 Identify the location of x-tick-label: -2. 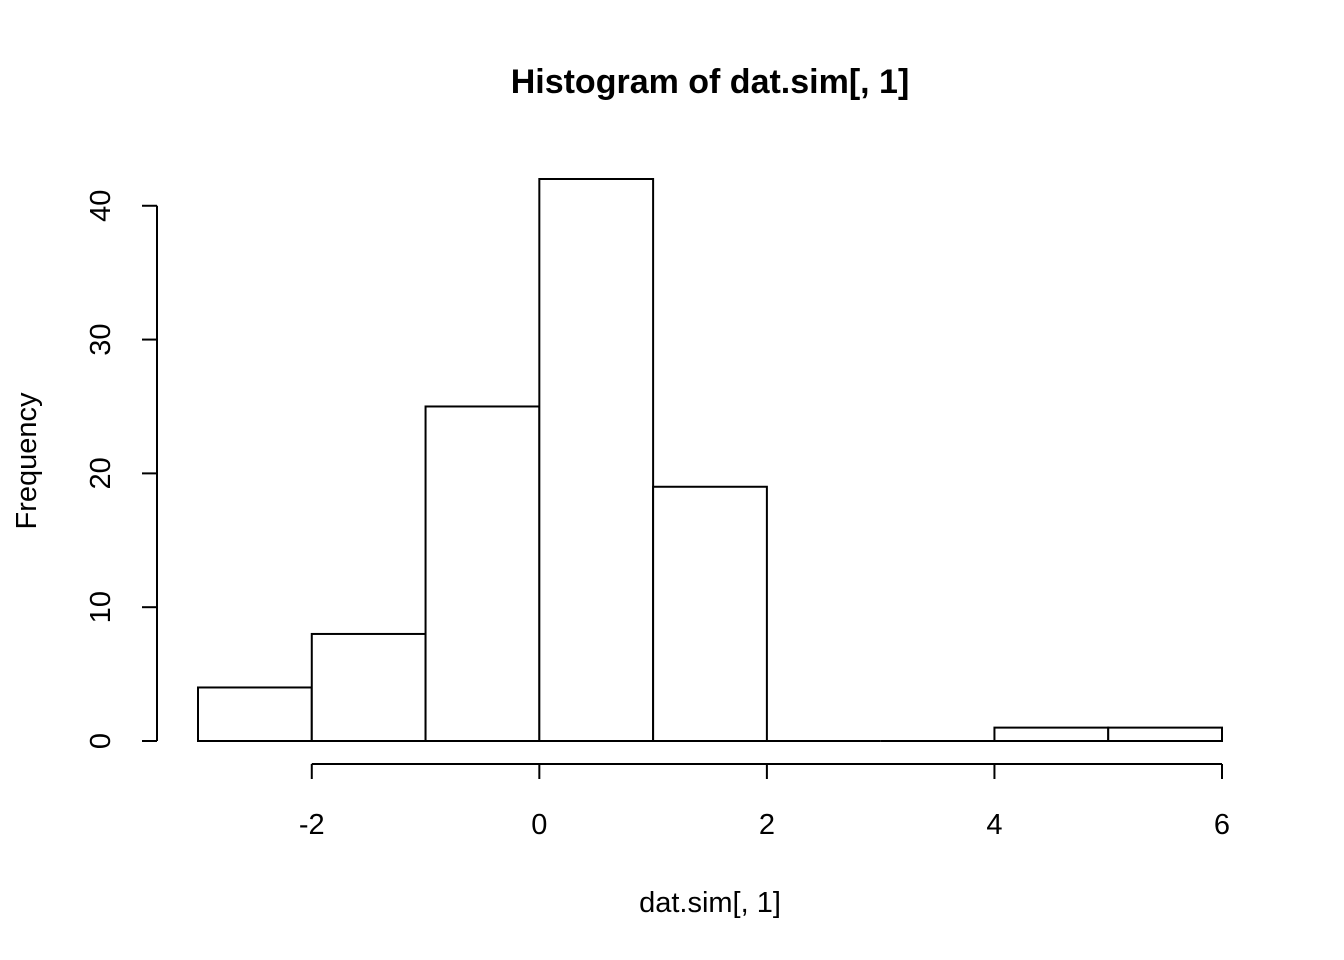
(312, 825).